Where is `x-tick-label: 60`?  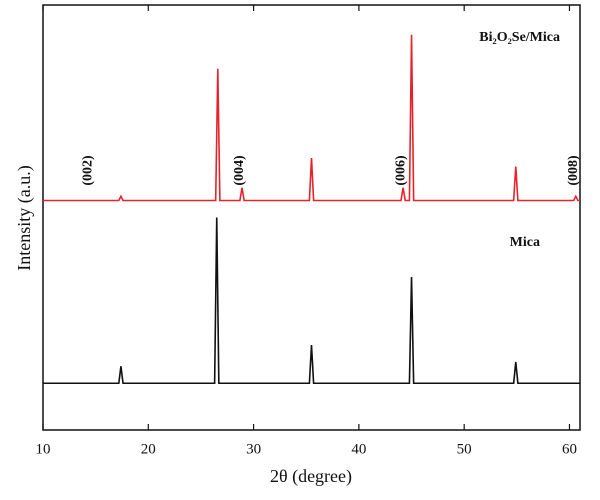
x-tick-label: 60 is located at coordinates (569, 449).